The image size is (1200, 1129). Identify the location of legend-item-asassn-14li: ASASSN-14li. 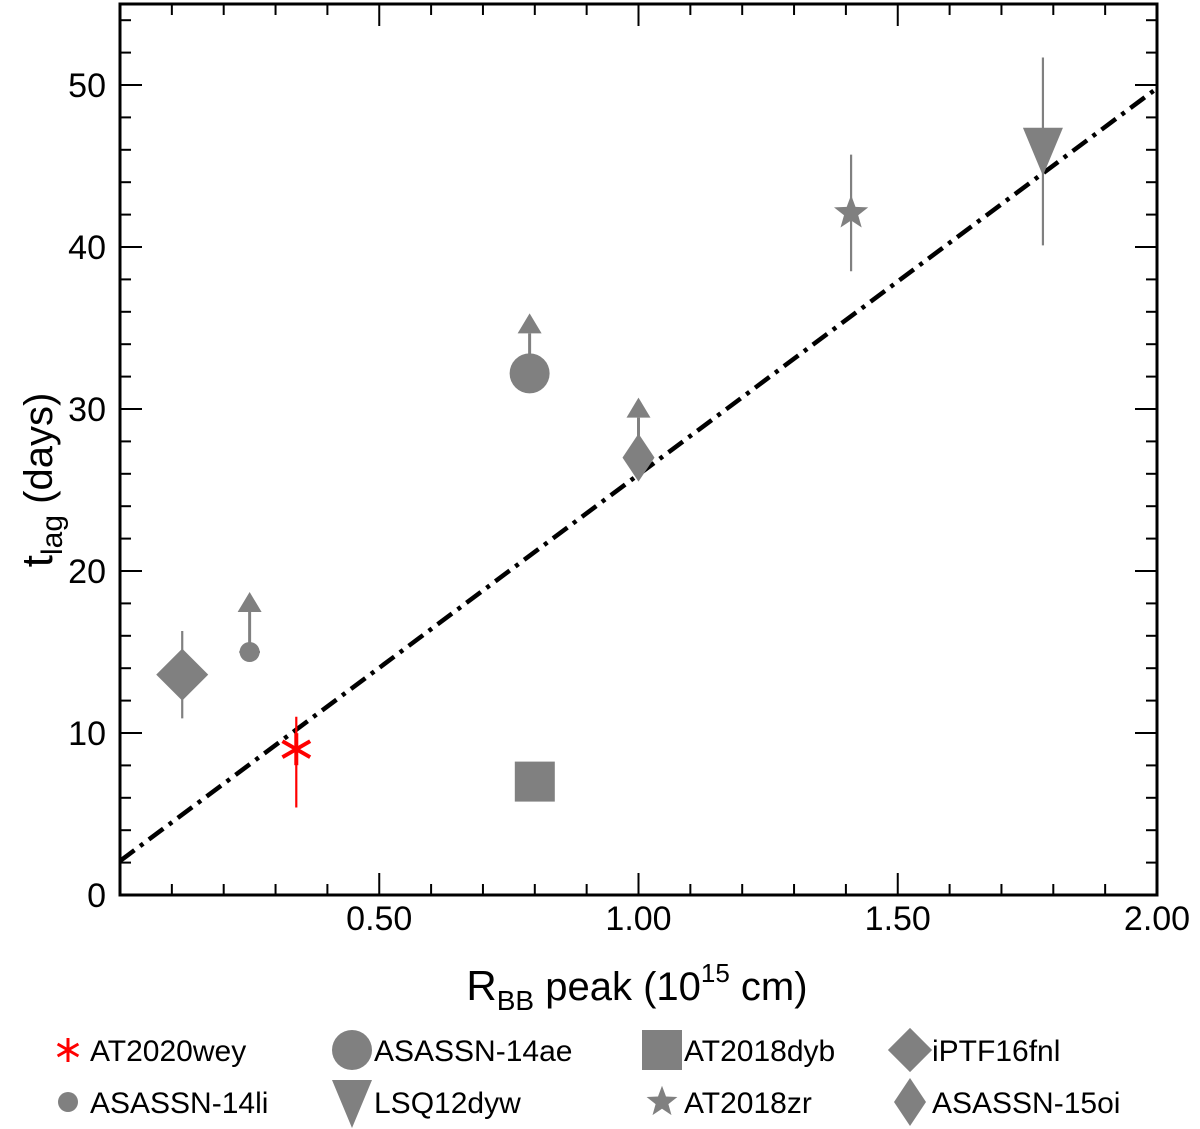
(163, 1103).